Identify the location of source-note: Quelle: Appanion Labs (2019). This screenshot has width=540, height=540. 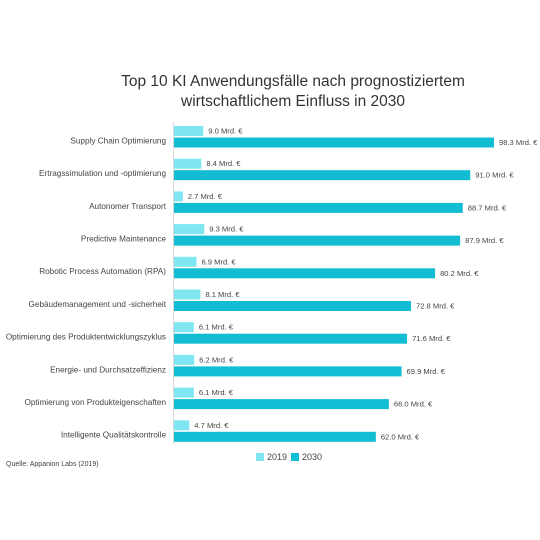
(52, 464).